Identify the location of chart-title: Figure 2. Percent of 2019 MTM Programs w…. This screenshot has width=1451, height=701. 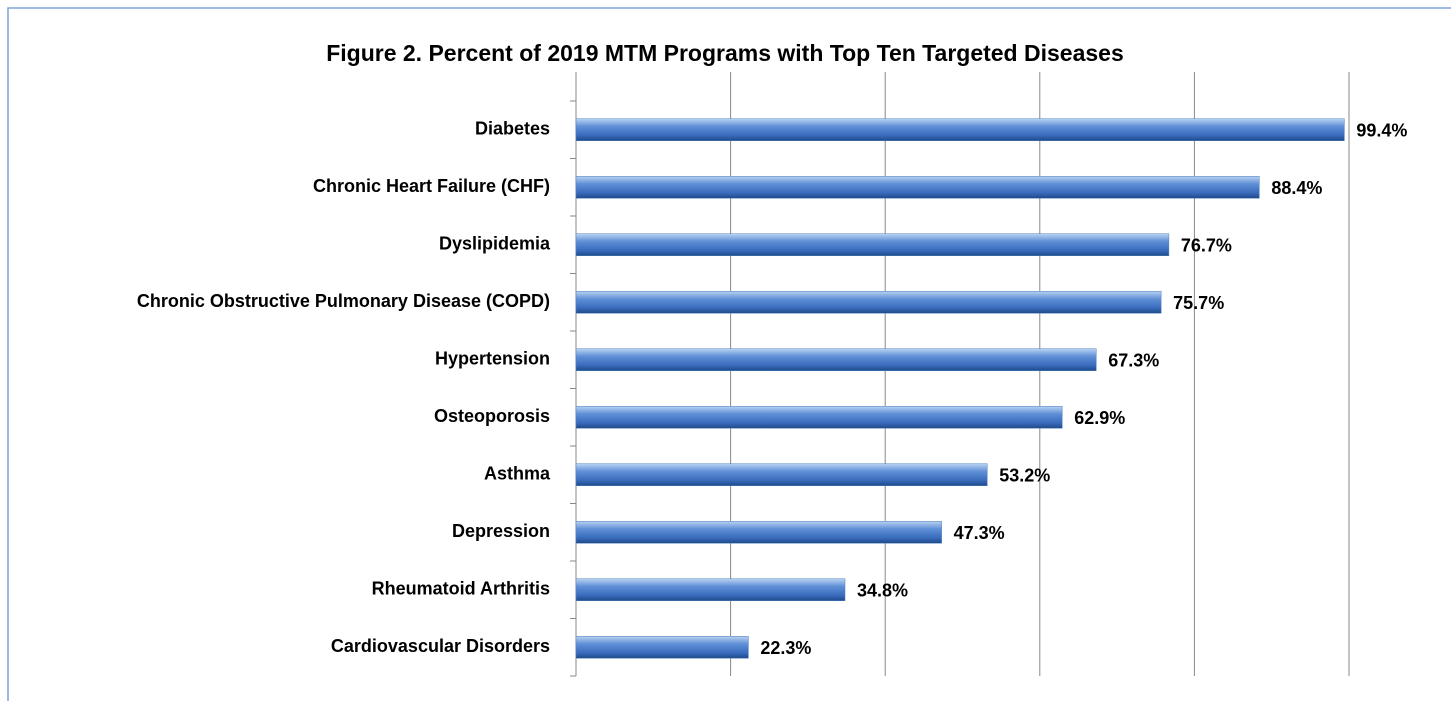
(725, 53).